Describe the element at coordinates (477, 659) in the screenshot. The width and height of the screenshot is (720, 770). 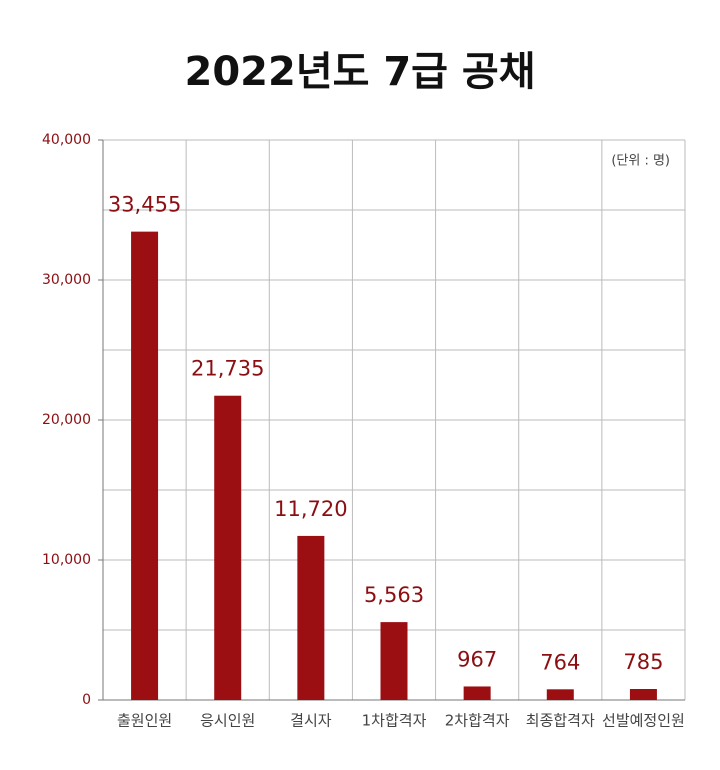
I see `value-label: 967` at that location.